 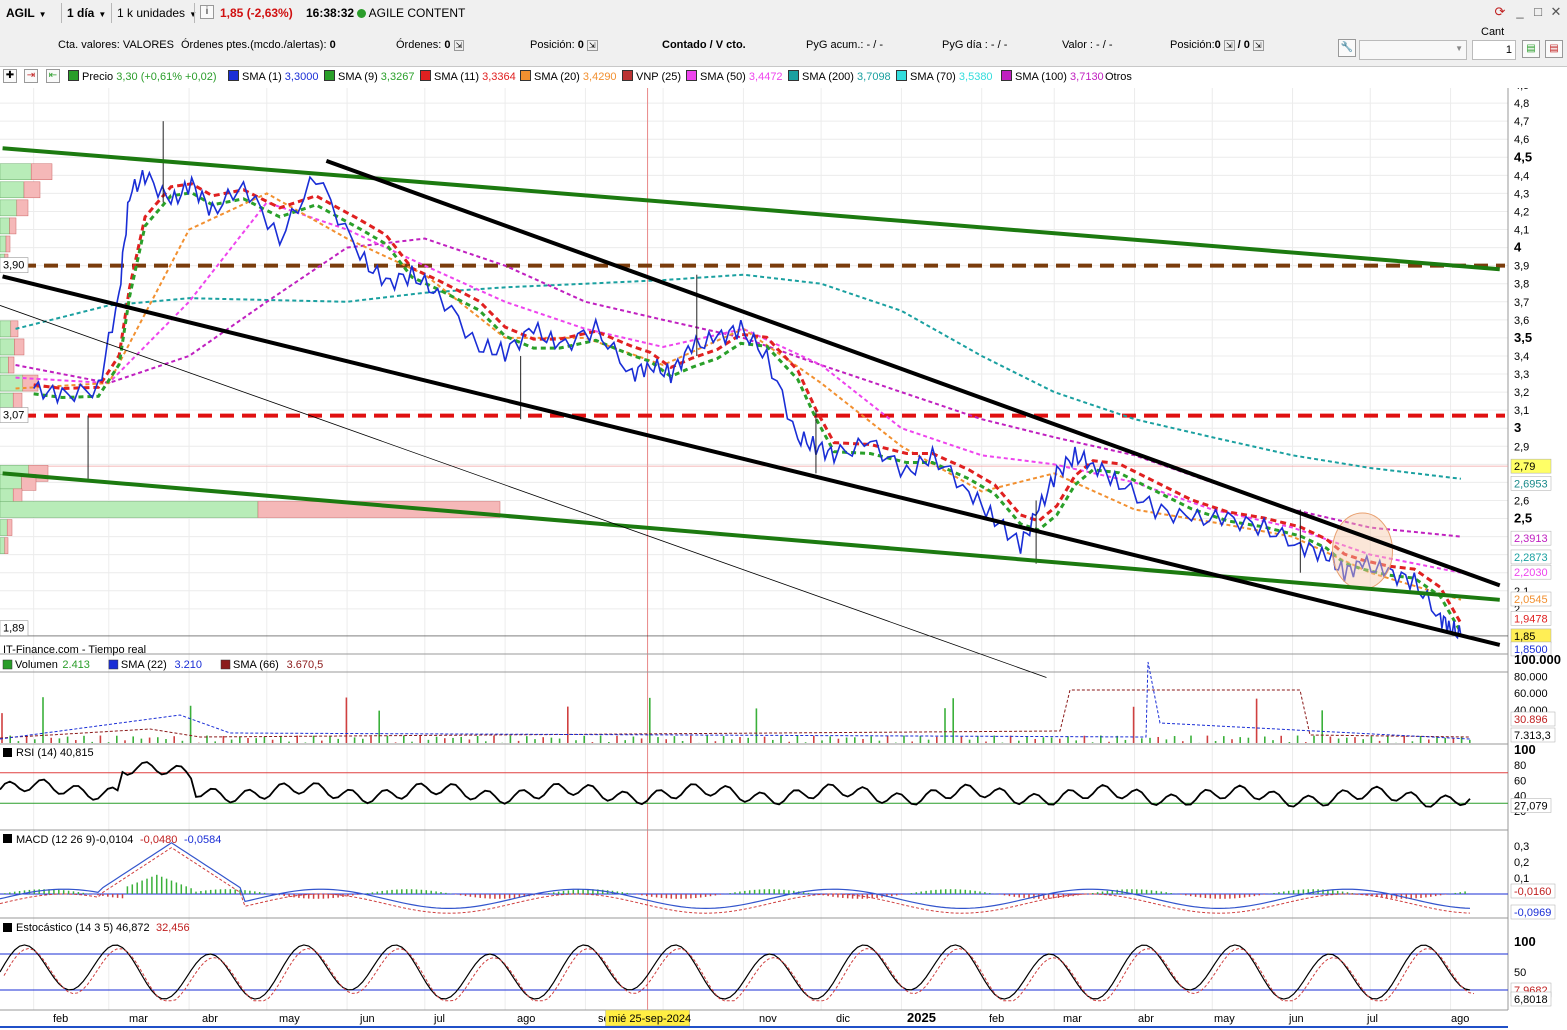 What do you see at coordinates (369, 77) in the screenshot?
I see `legend-item: SMA (9) 3,3267` at bounding box center [369, 77].